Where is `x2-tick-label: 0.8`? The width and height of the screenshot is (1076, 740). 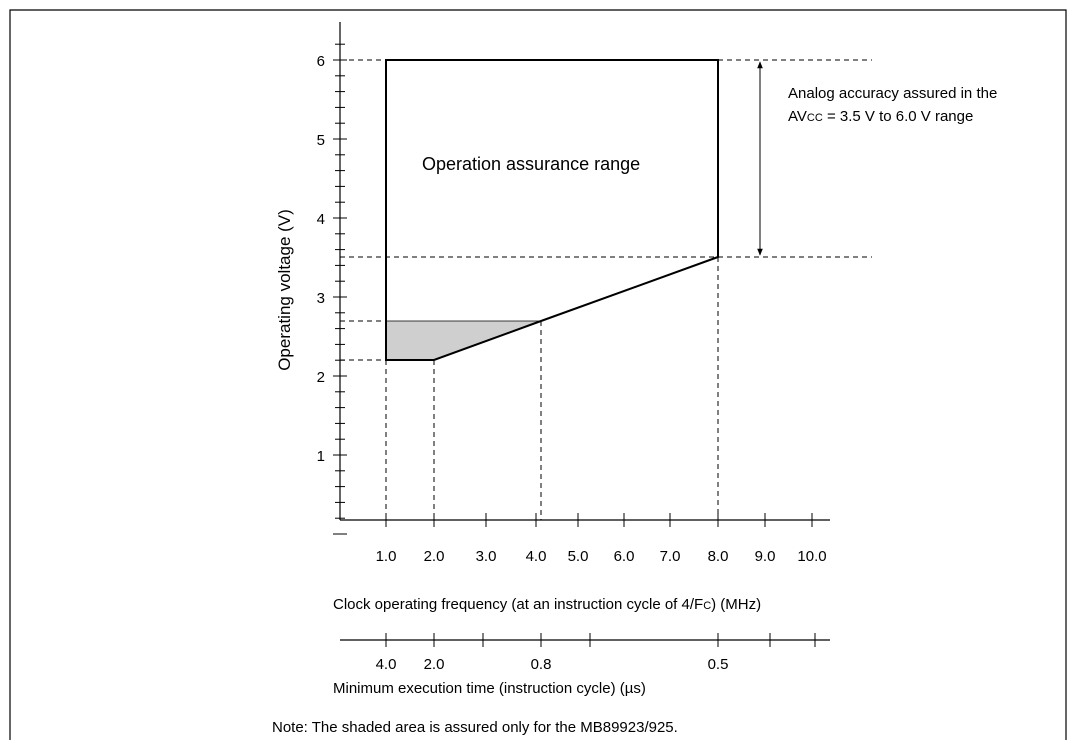 x2-tick-label: 0.8 is located at coordinates (541, 664).